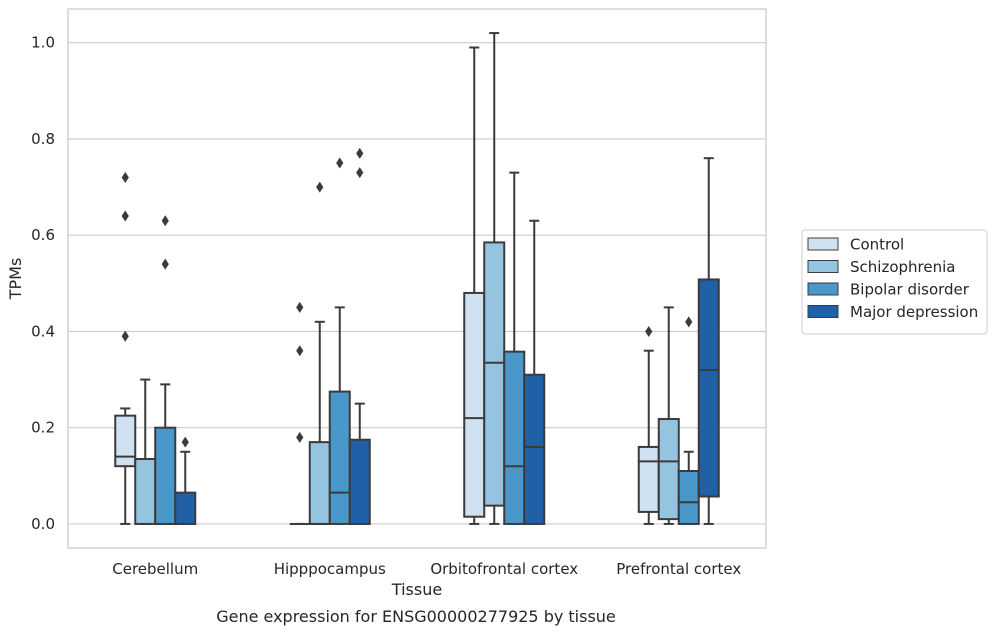  Describe the element at coordinates (504, 569) in the screenshot. I see `x-tick-label: Orbitofrontal cortex` at that location.